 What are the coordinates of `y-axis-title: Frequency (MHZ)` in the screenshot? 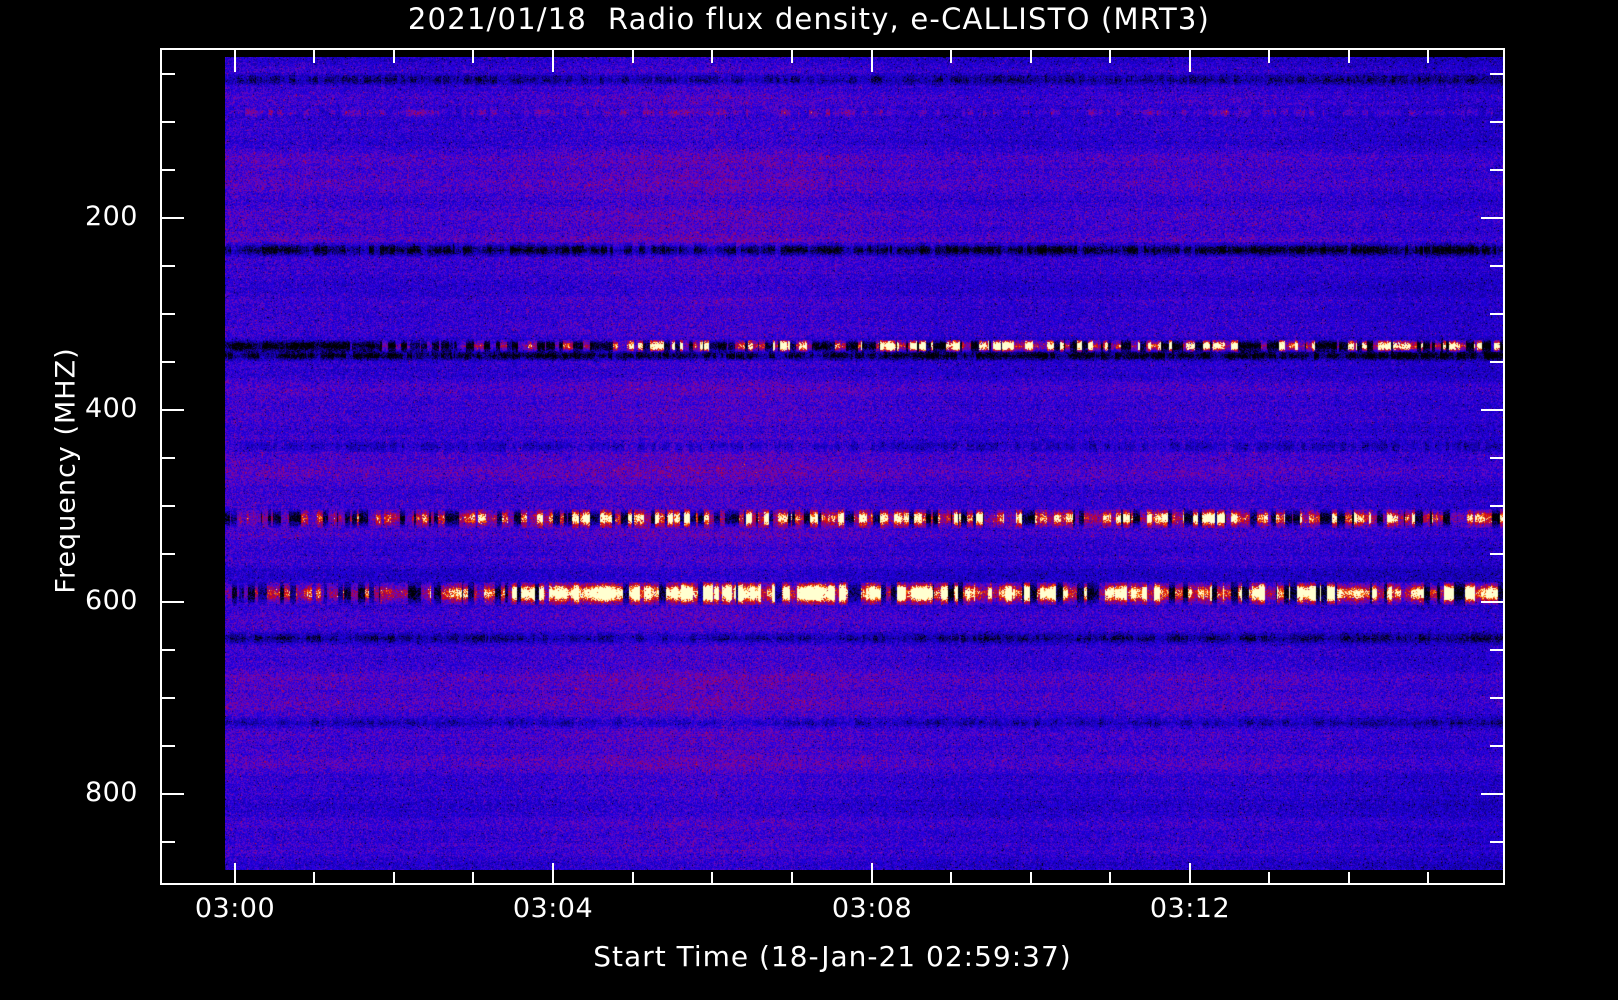 It's located at (66, 470).